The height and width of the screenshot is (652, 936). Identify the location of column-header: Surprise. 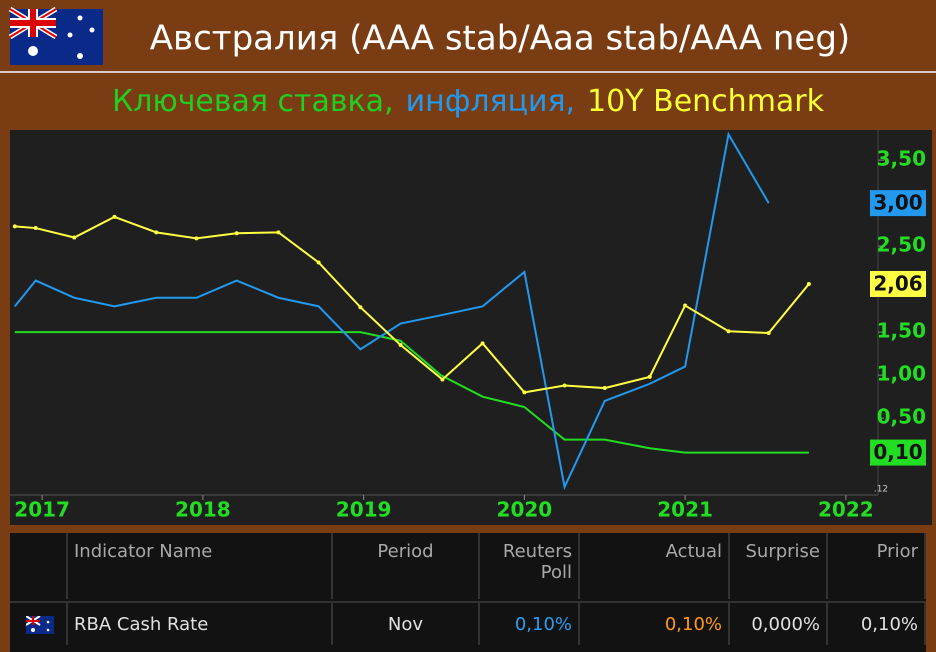
(779, 566).